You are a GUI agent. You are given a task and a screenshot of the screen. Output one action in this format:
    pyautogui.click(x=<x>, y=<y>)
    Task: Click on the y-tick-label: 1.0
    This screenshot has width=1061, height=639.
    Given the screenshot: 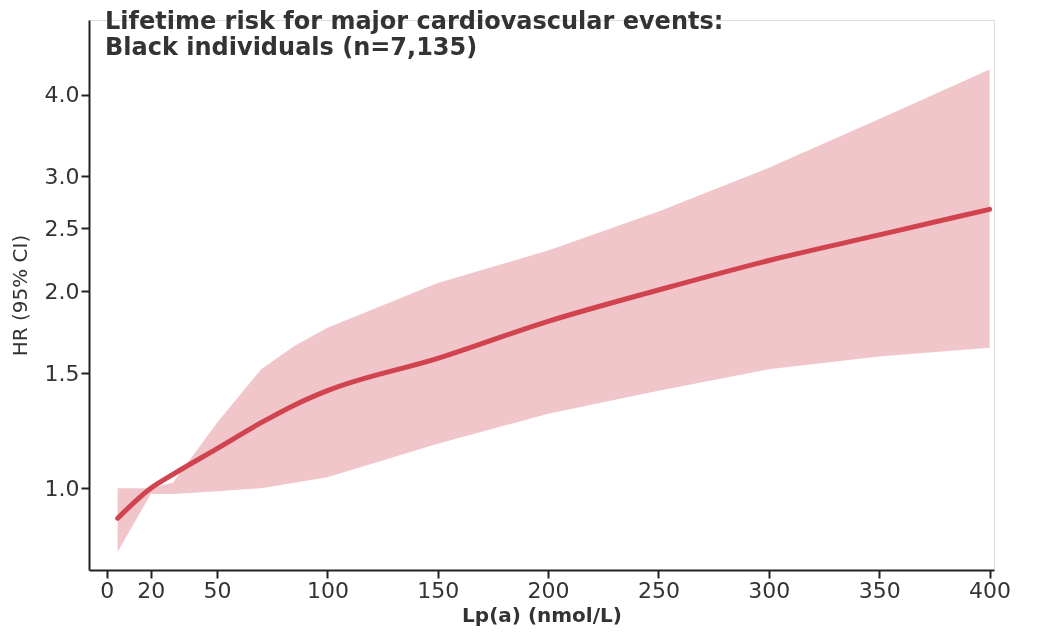 What is the action you would take?
    pyautogui.click(x=62, y=488)
    